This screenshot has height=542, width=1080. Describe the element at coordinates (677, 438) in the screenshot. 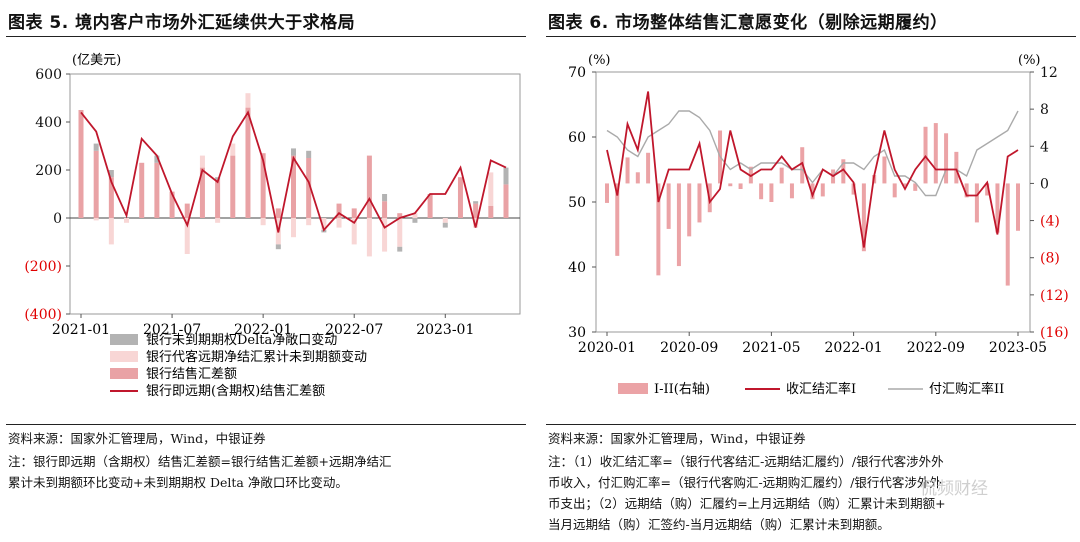

I see `right-source: 资料来源：国家外汇管理局，Wind，中银证券` at that location.